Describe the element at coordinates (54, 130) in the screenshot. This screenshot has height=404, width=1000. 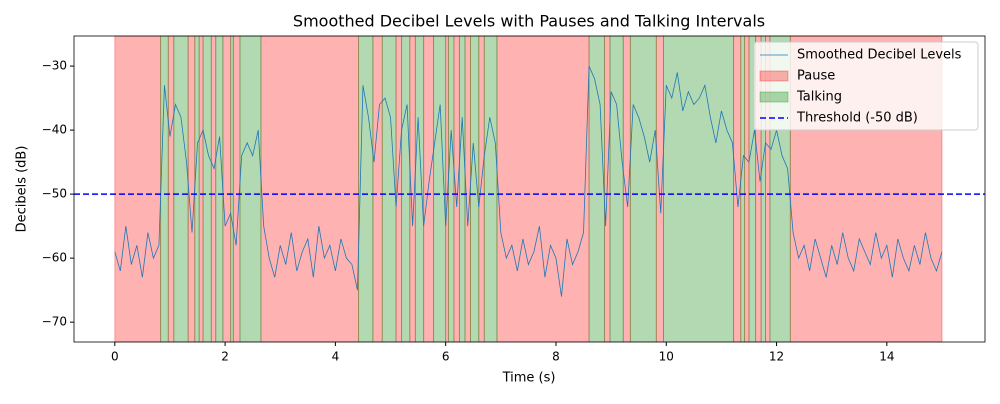
I see `y-tick-label: −40` at that location.